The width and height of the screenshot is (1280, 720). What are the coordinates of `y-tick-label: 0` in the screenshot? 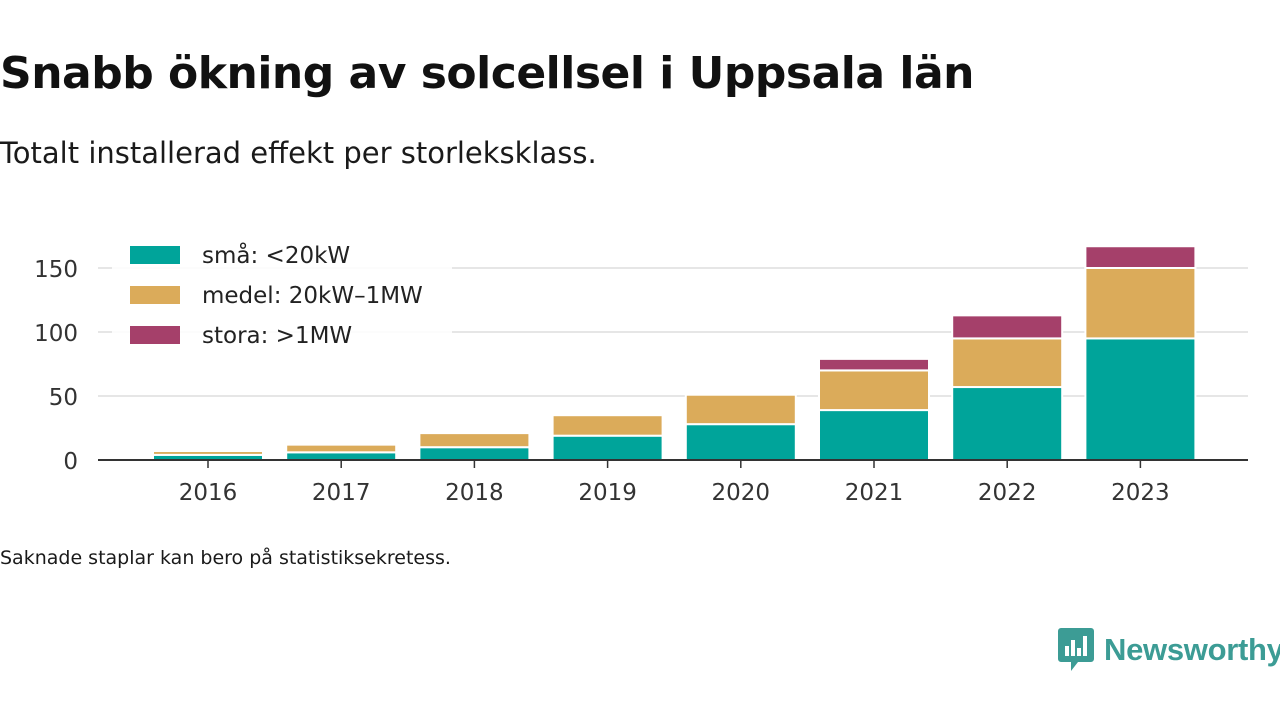 It's located at (70, 462).